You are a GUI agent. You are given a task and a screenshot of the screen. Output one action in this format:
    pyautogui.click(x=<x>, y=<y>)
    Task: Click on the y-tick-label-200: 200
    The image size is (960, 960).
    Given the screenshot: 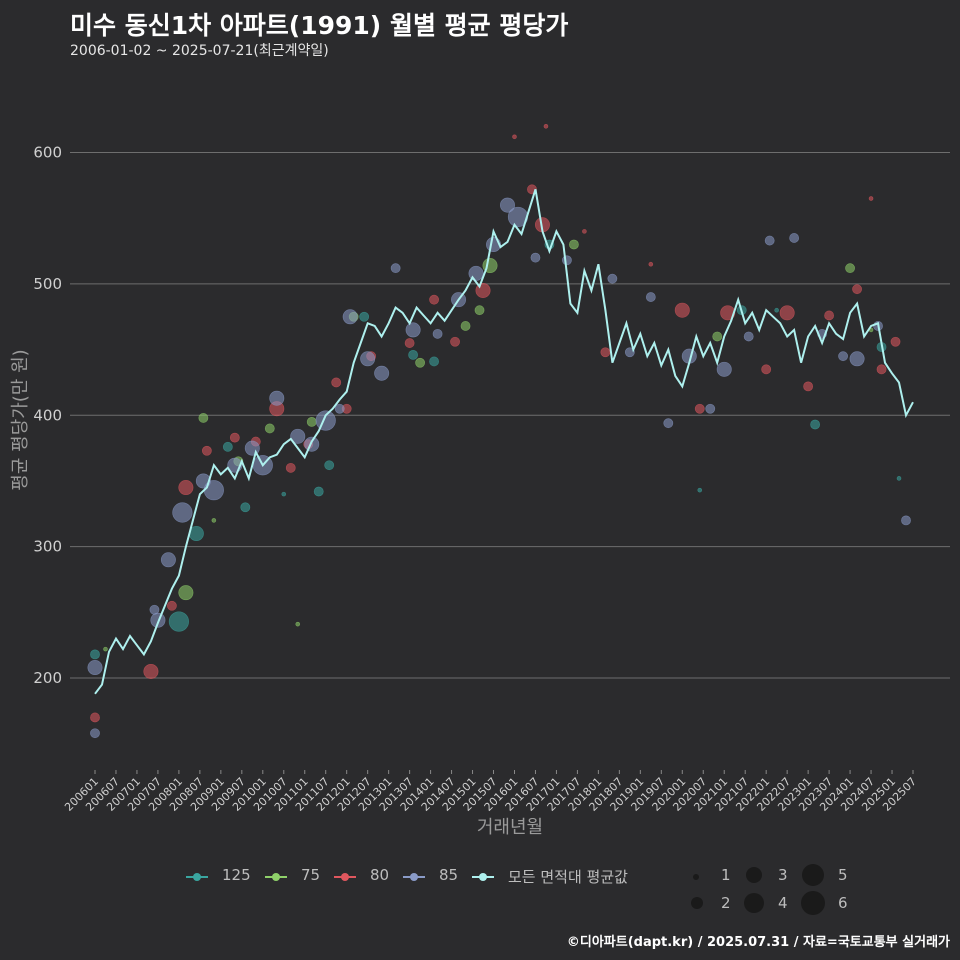 What is the action you would take?
    pyautogui.click(x=47, y=678)
    